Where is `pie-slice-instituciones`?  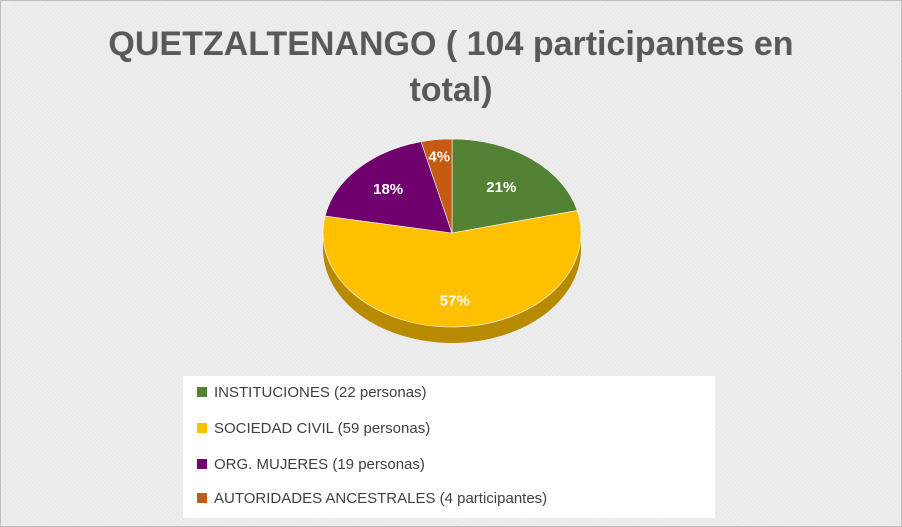 pie-slice-instituciones is located at coordinates (514, 186).